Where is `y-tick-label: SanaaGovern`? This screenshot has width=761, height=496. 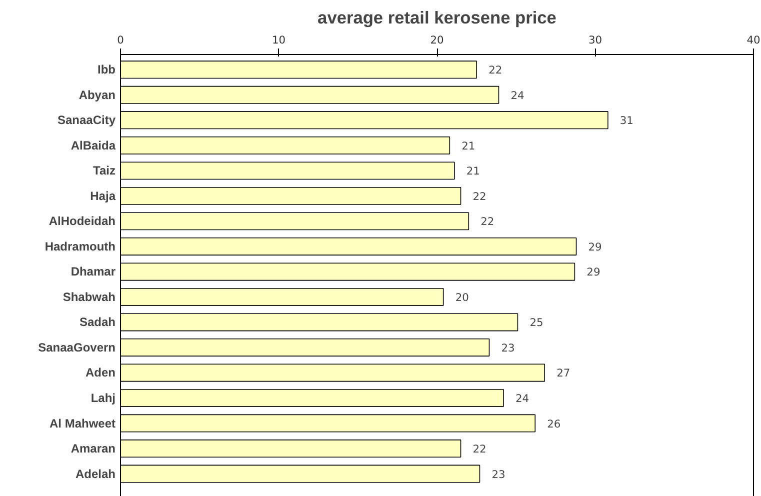
y-tick-label: SanaaGovern is located at coordinates (77, 347).